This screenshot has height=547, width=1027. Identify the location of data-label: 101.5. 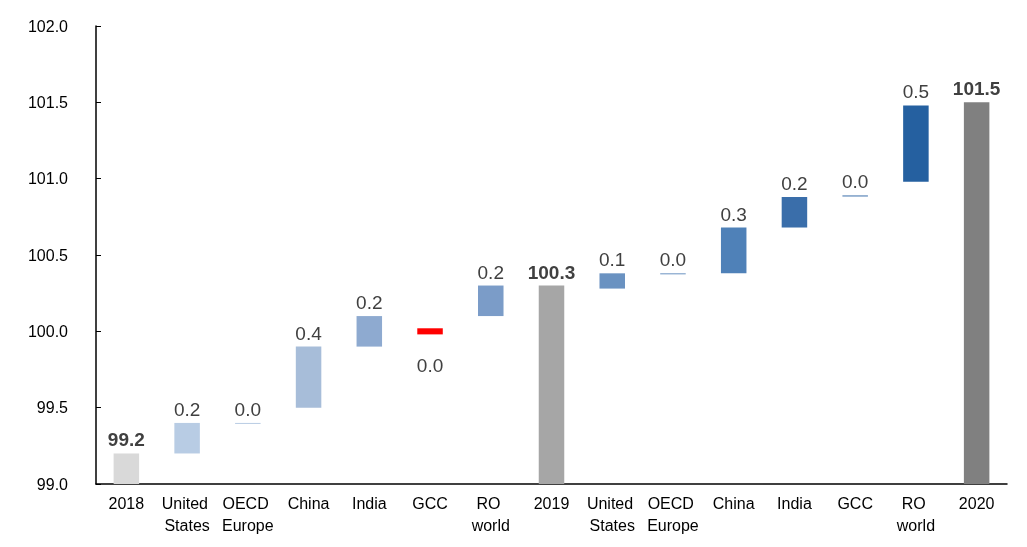
(976, 89).